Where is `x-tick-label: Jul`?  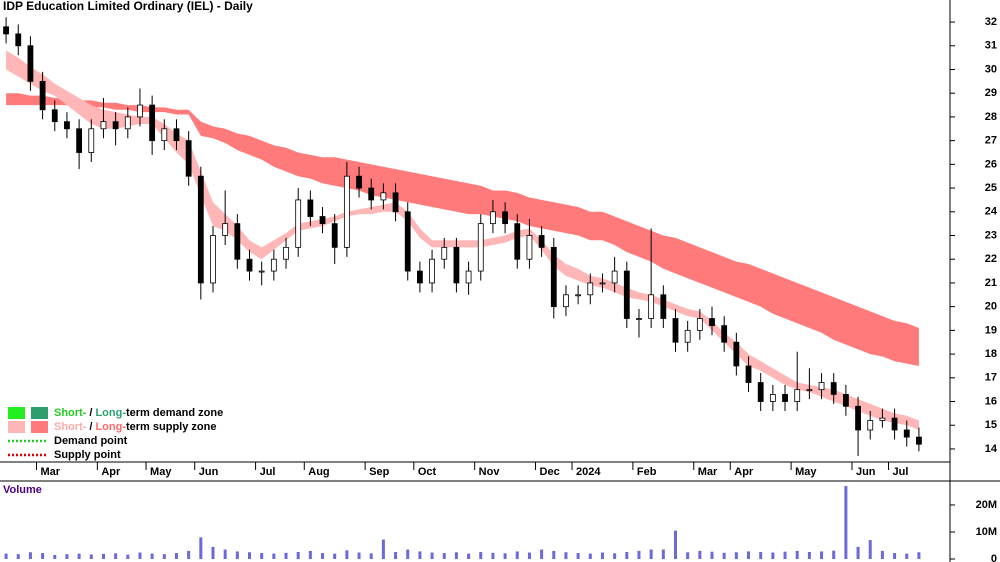
x-tick-label: Jul is located at coordinates (268, 472).